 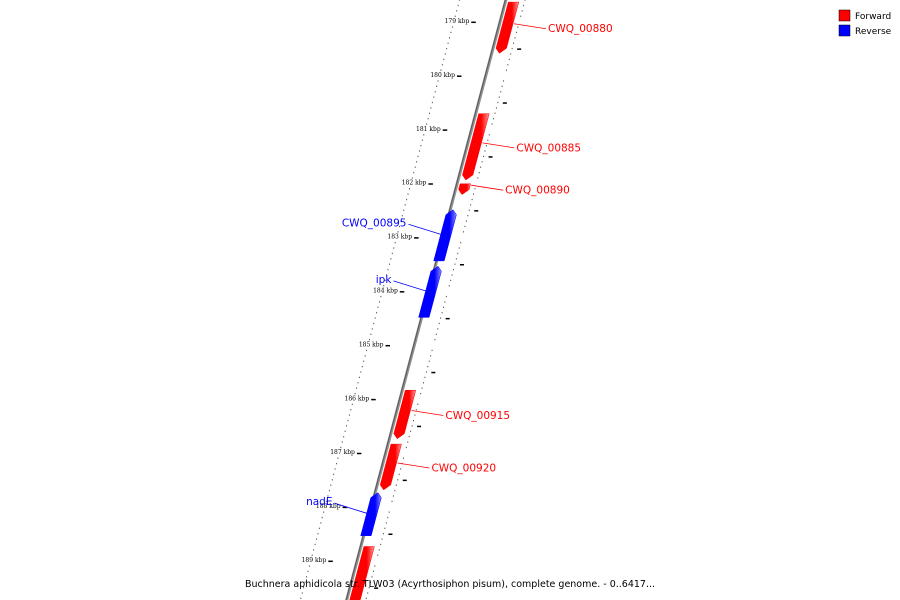 What do you see at coordinates (430, 291) in the screenshot?
I see `gene-ipk` at bounding box center [430, 291].